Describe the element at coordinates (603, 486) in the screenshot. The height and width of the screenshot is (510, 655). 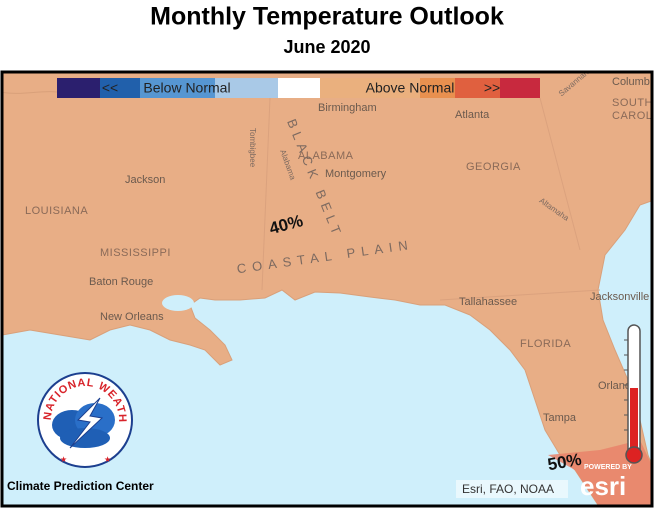
I see `esri-brand: esri` at that location.